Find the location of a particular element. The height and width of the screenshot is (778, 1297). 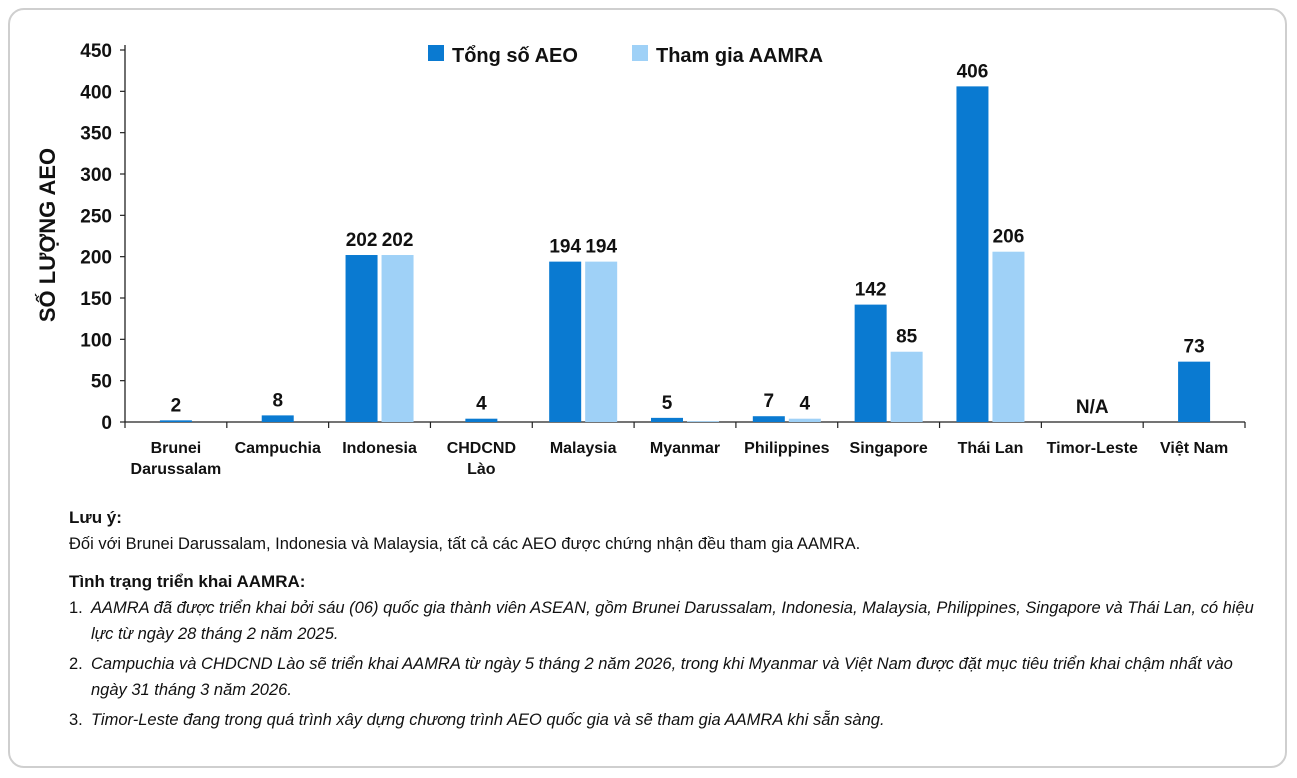

data-label: 73 is located at coordinates (1194, 347).